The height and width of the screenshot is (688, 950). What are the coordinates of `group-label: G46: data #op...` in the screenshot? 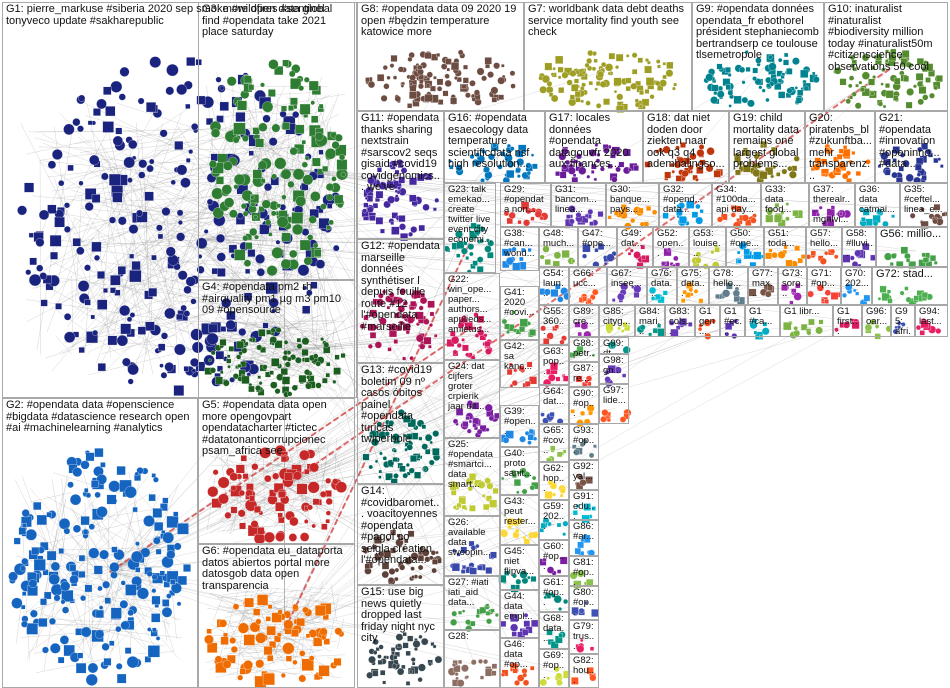 It's located at (516, 654).